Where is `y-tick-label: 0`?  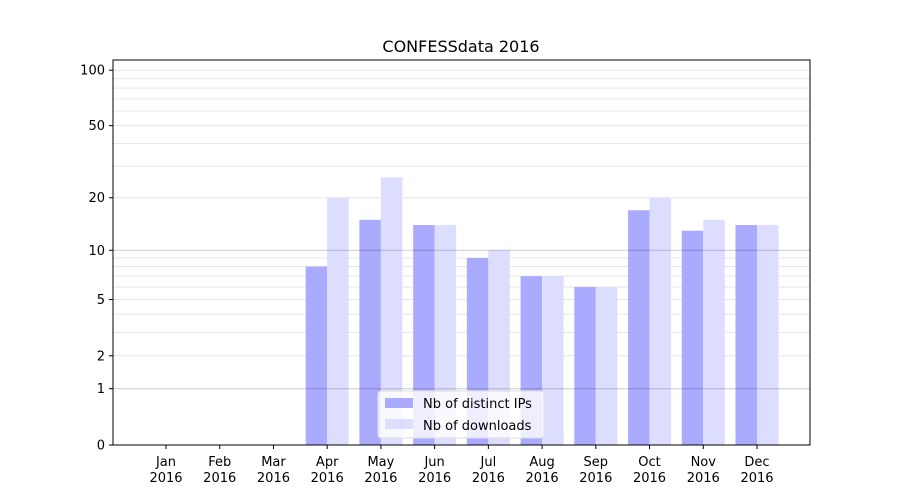
y-tick-label: 0 is located at coordinates (101, 446).